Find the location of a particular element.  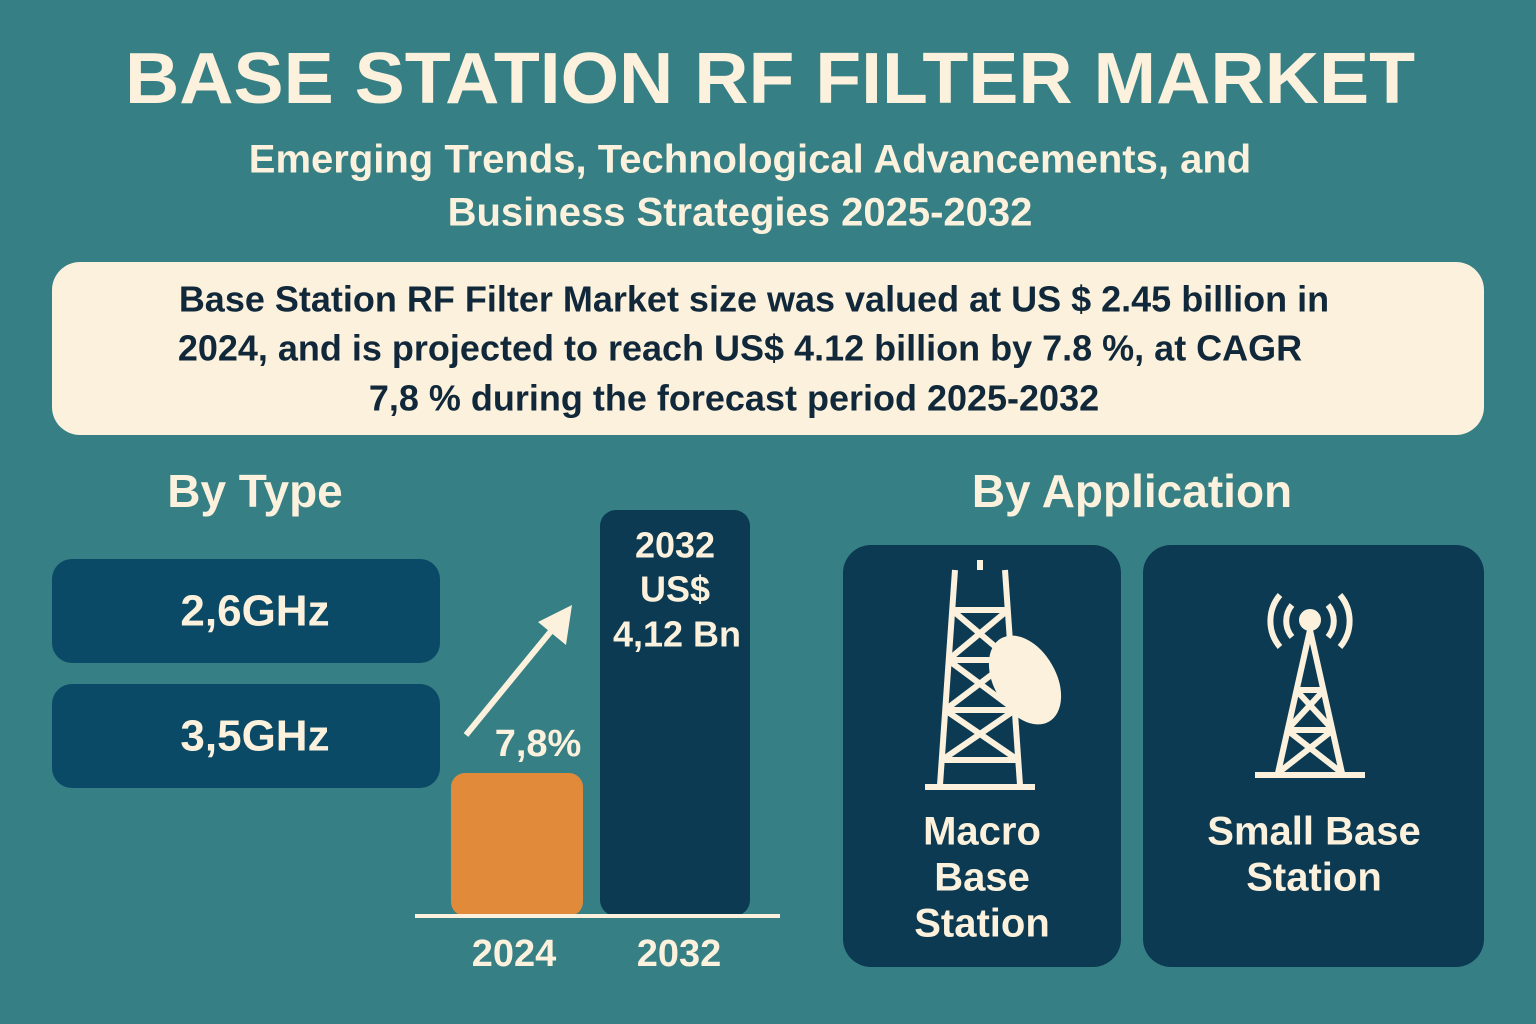

bar-label: 4,12 Bn is located at coordinates (677, 634).